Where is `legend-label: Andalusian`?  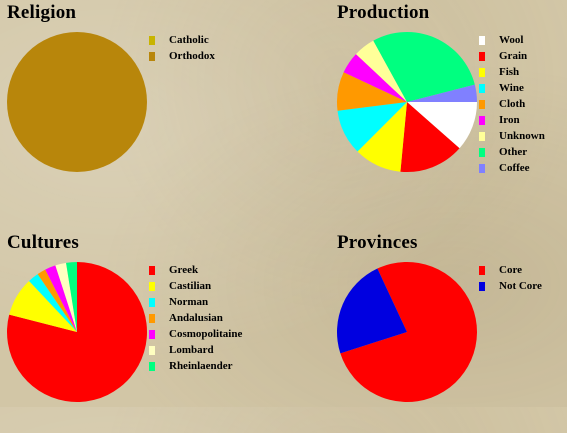 legend-label: Andalusian is located at coordinates (196, 318).